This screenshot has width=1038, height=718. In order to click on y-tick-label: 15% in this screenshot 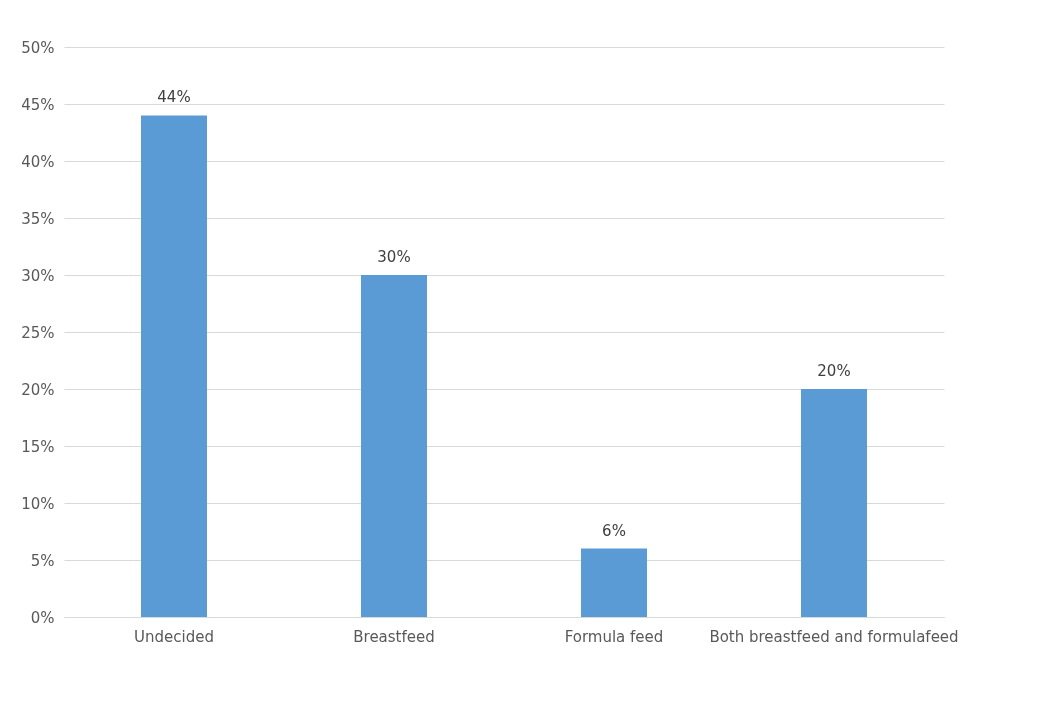, I will do `click(38, 446)`.